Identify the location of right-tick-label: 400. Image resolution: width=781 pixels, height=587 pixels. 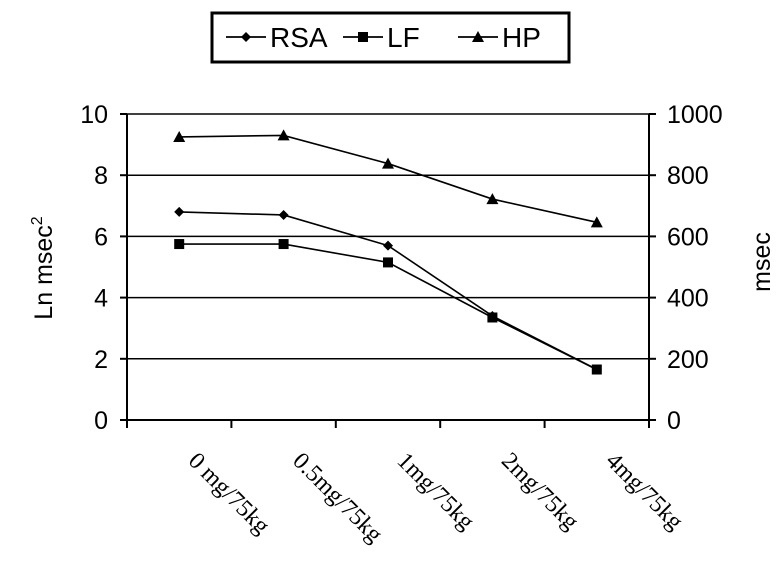
(688, 299).